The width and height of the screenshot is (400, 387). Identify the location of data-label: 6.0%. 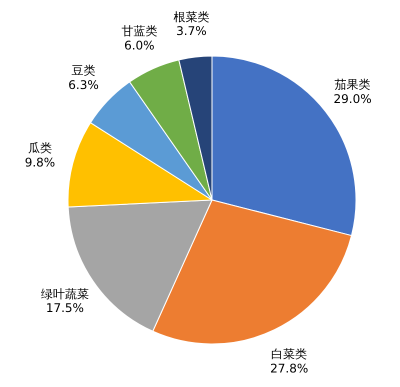
(139, 45).